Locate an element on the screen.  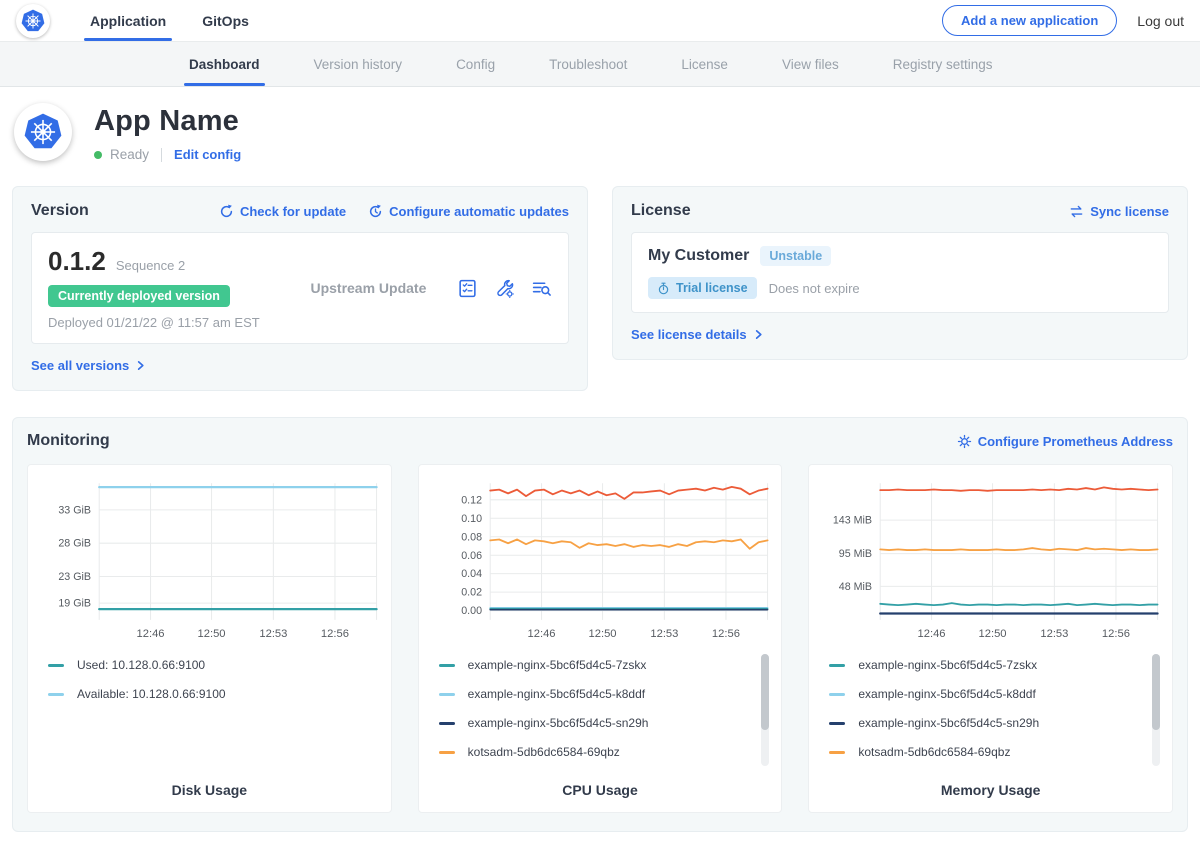
subnav-item-dashboard: Dashboard is located at coordinates (224, 64).